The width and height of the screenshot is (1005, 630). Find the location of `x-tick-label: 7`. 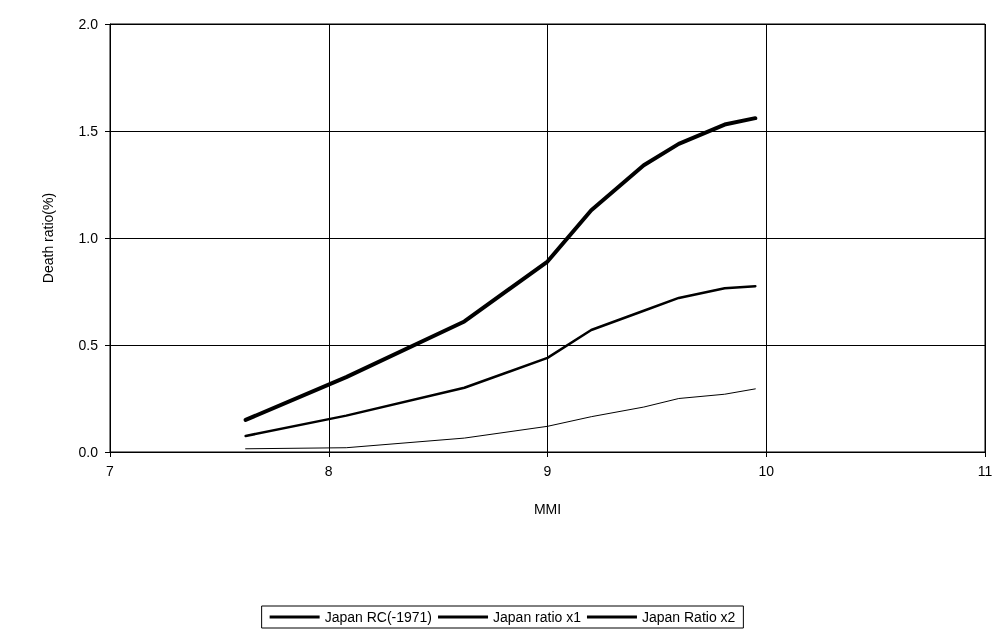

x-tick-label: 7 is located at coordinates (110, 471).